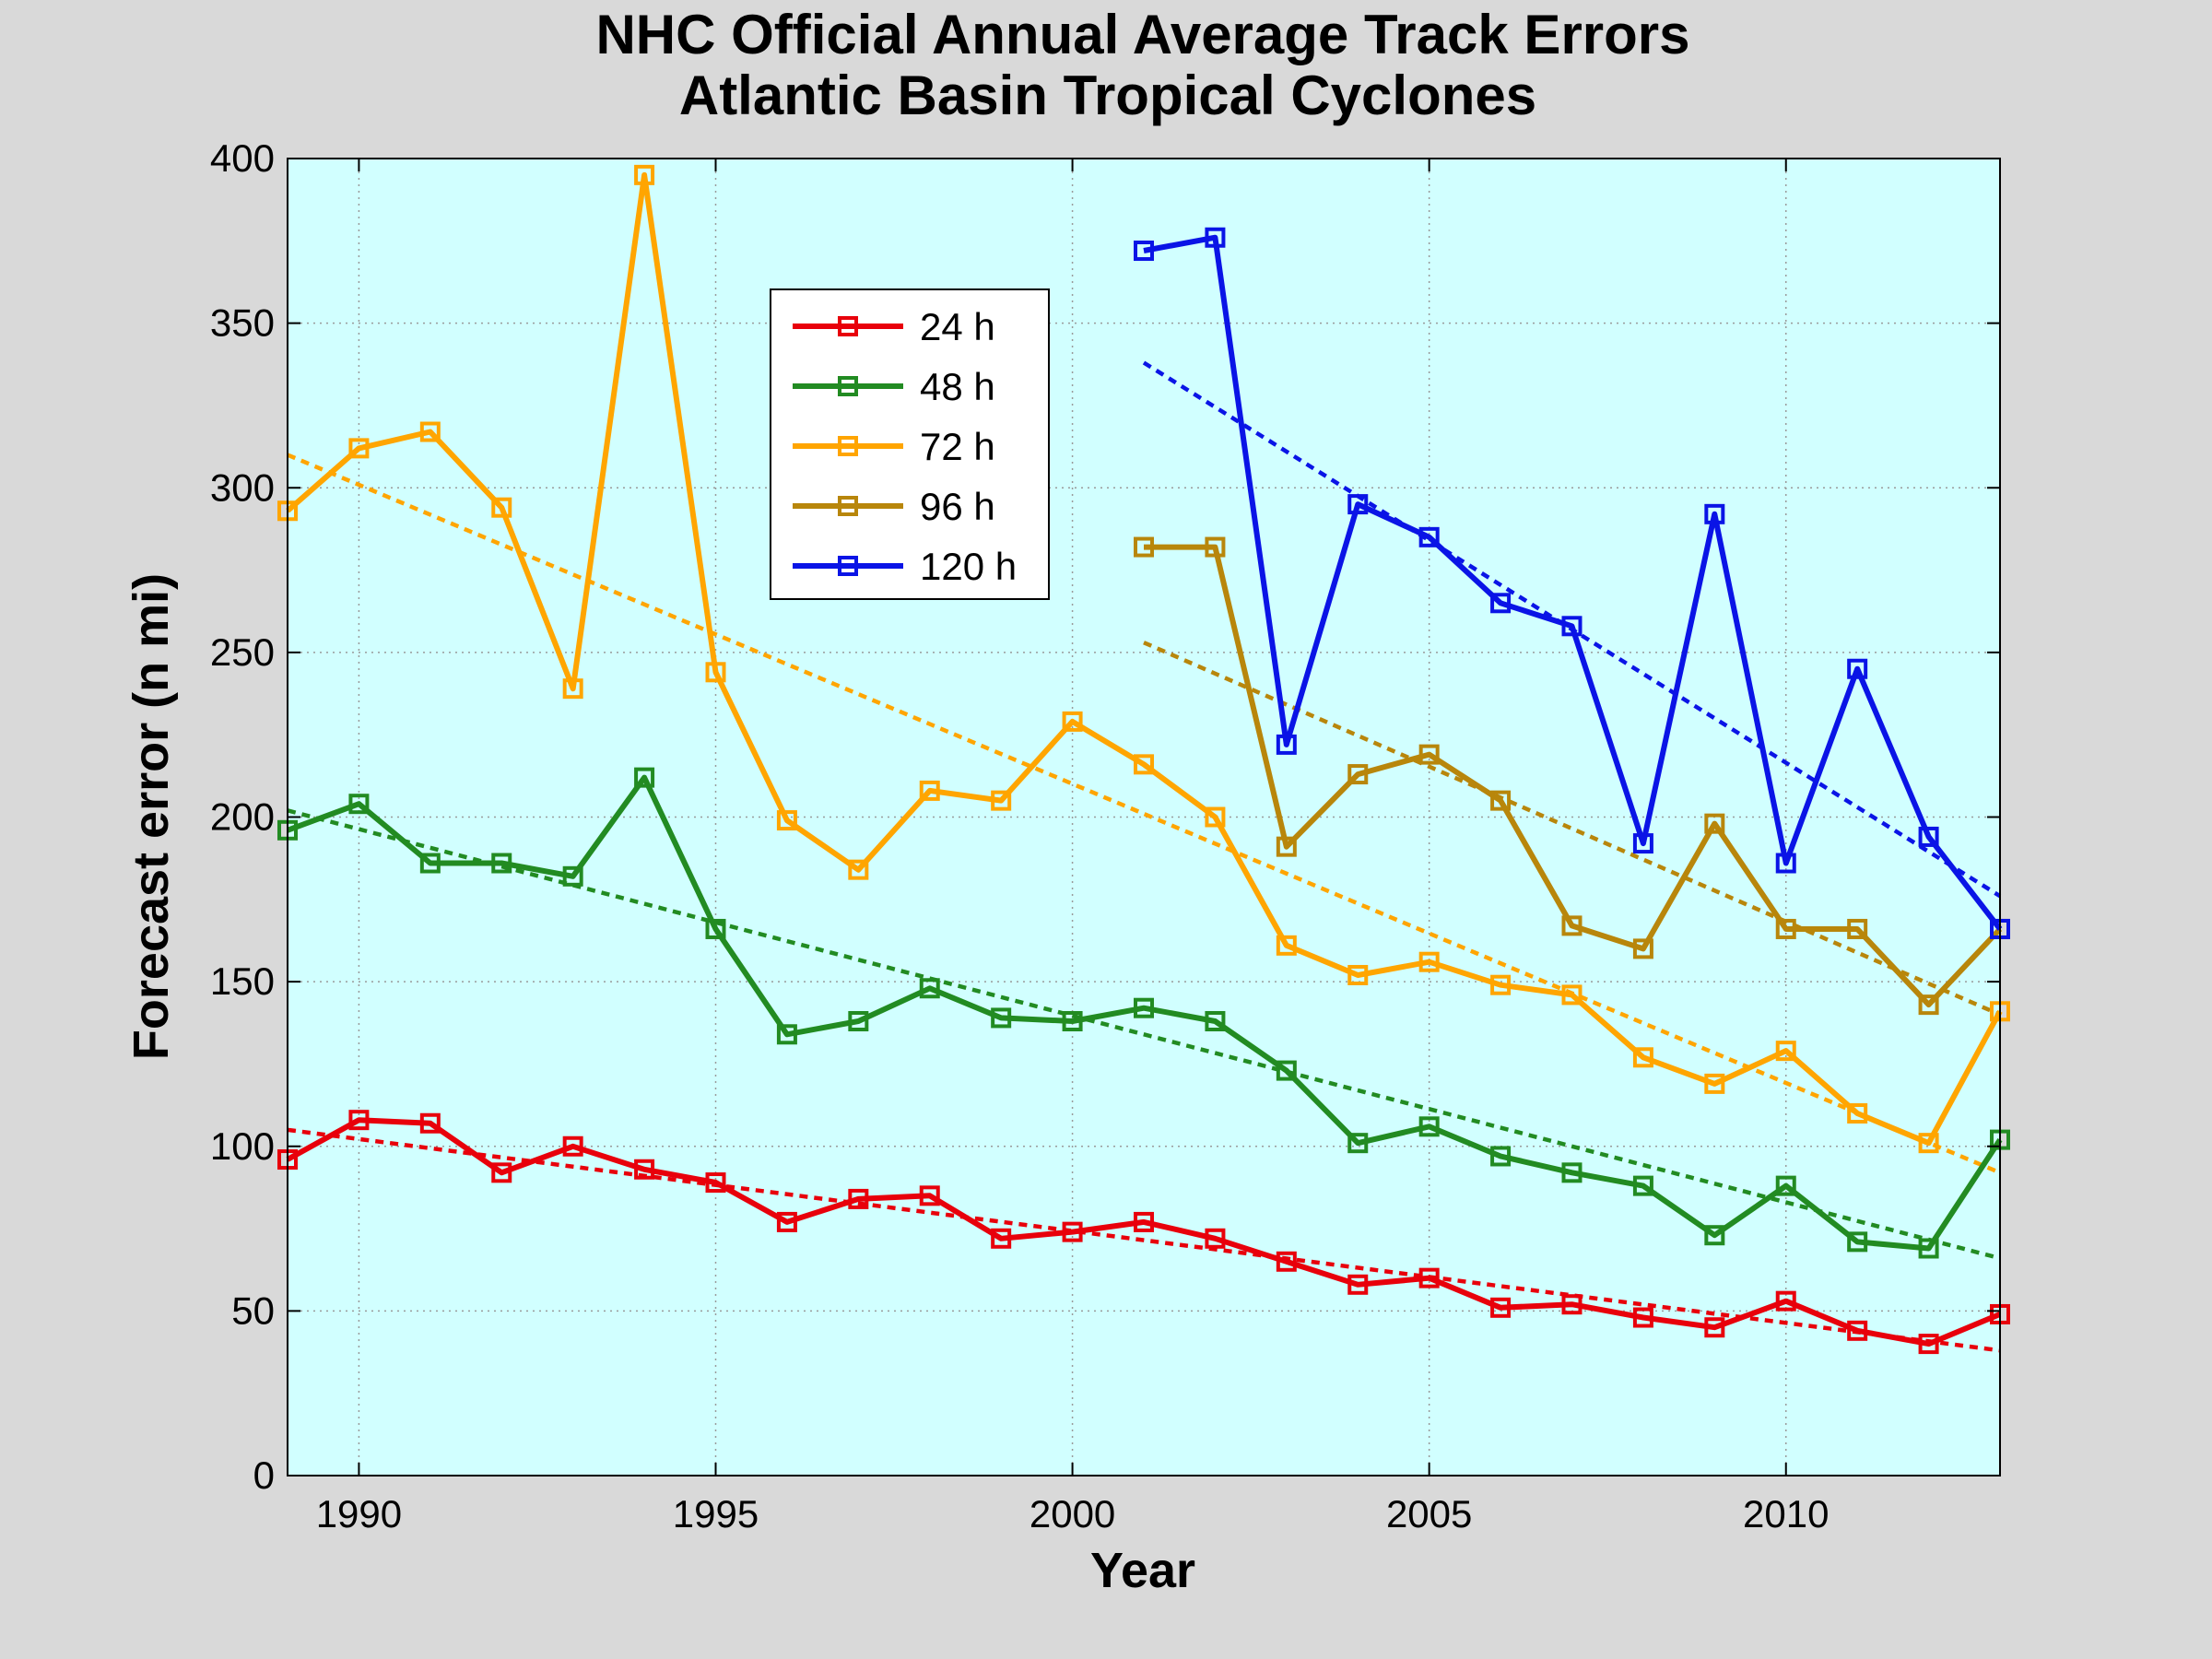 The height and width of the screenshot is (1659, 2212). I want to click on legend-item-96h: 96 h, so click(894, 506).